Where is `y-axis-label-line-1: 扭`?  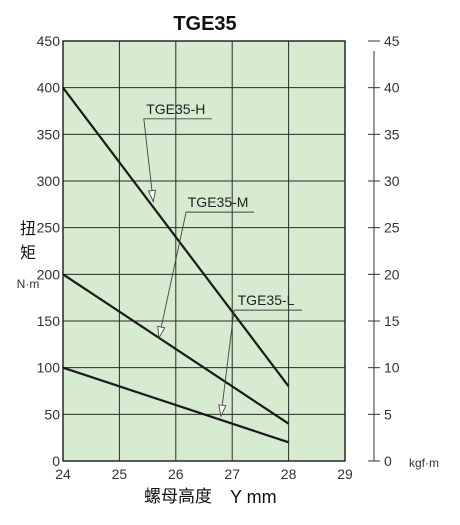 y-axis-label-line-1: 扭 is located at coordinates (28, 228).